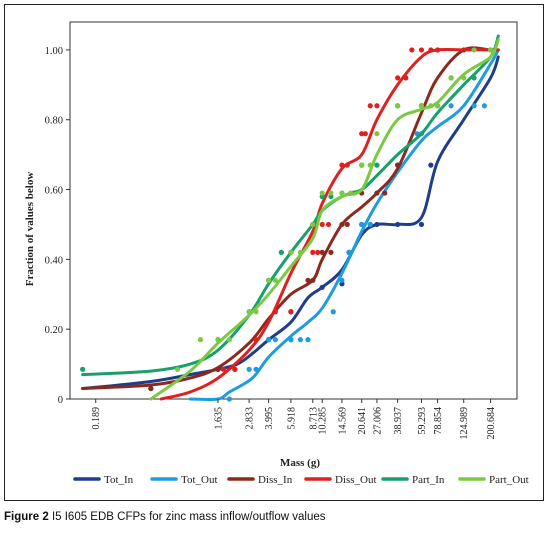  I want to click on legend-label-diss-out: Diss_Out, so click(356, 480).